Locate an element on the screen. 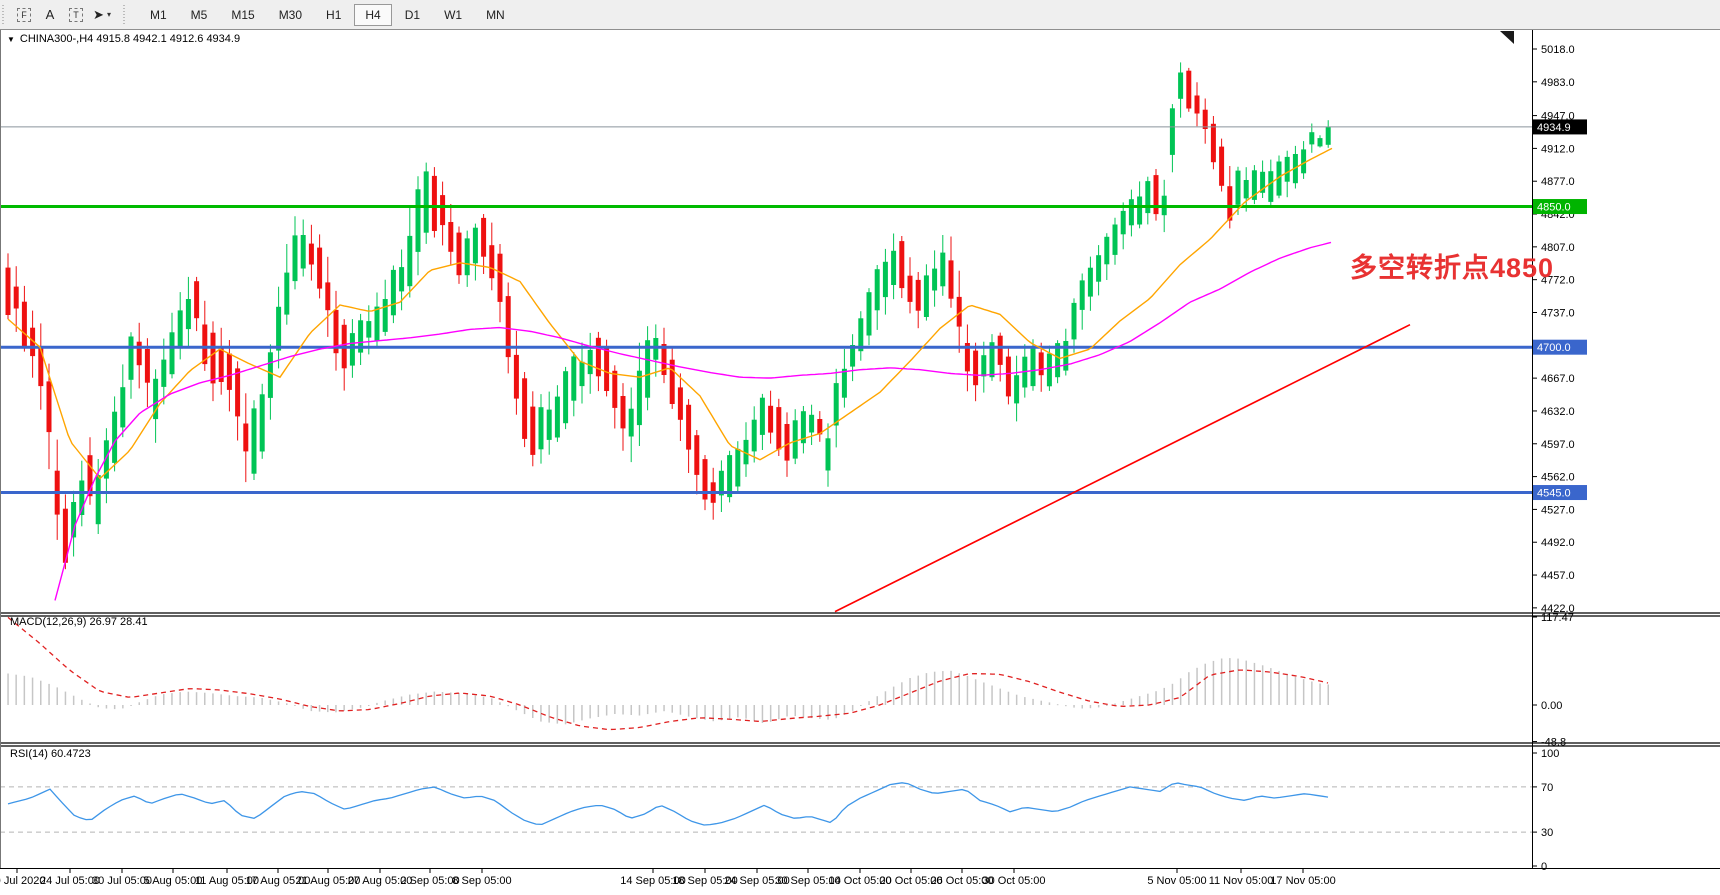  timeframe-button-h4: H4 is located at coordinates (373, 14).